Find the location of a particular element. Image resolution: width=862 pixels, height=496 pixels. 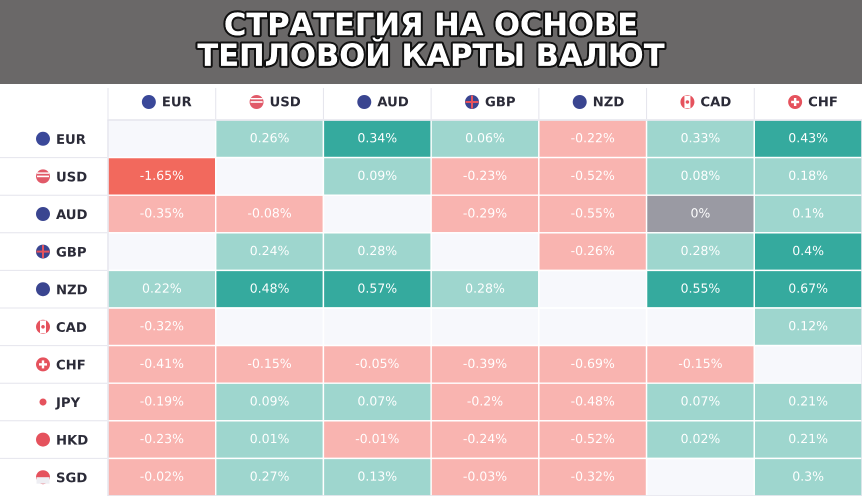

data-label: 0.06% is located at coordinates (485, 137).